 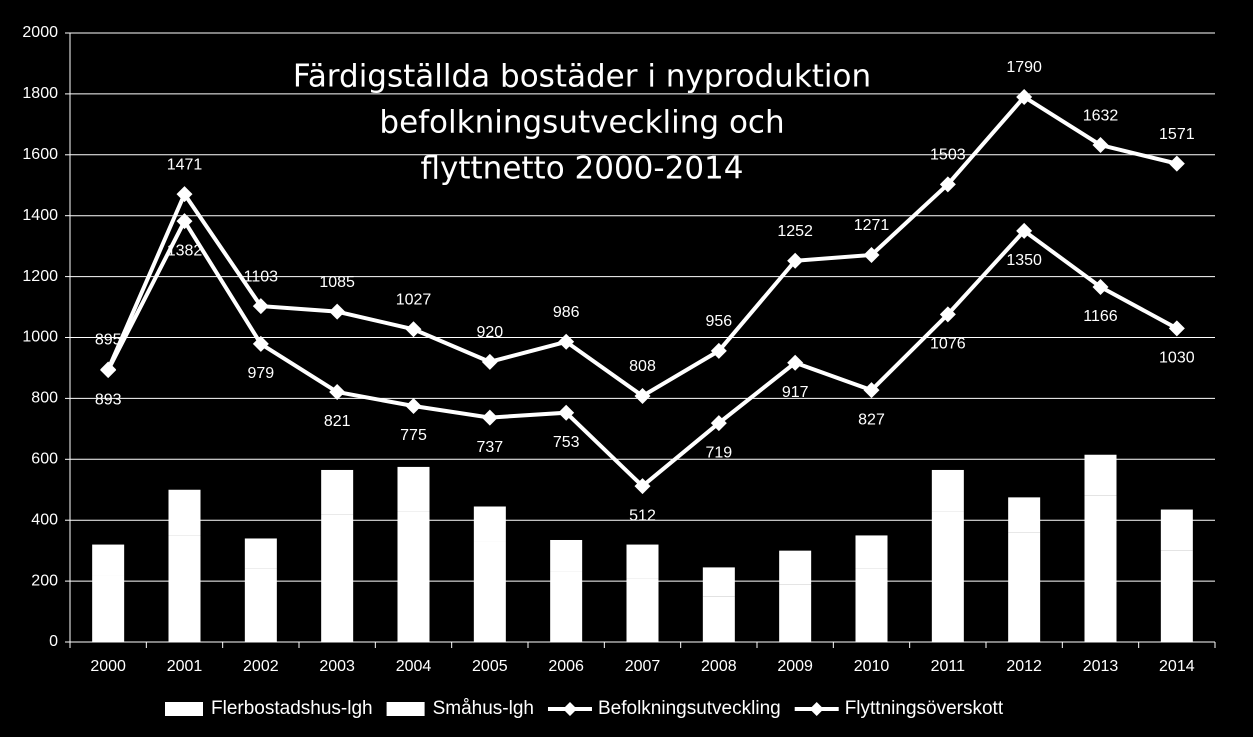 I want to click on data-label: 1103, so click(x=261, y=276).